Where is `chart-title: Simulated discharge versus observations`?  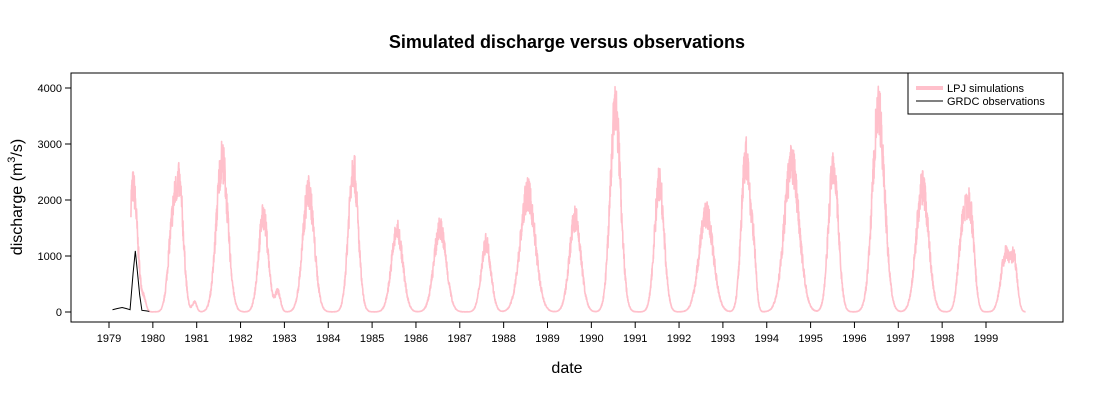
chart-title: Simulated discharge versus observations is located at coordinates (567, 42).